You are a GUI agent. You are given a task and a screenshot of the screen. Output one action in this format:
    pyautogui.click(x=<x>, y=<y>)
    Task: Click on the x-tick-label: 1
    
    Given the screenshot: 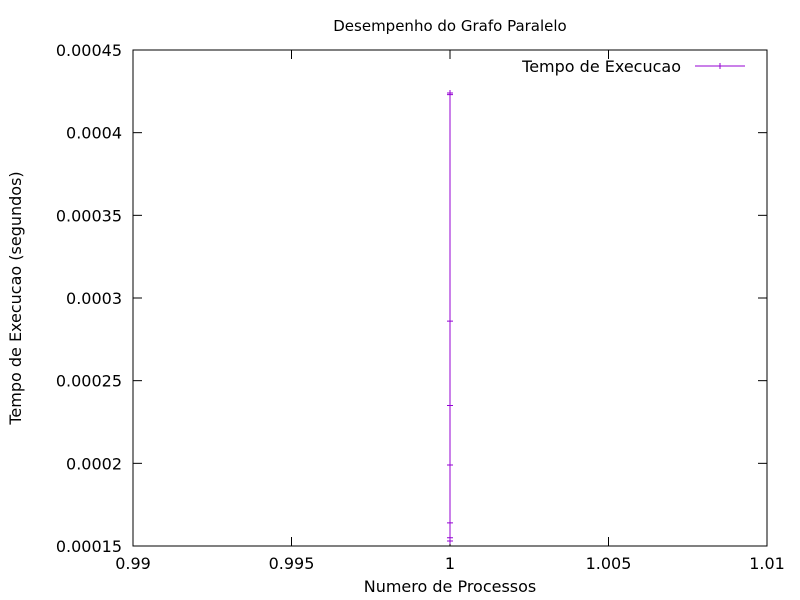 What is the action you would take?
    pyautogui.click(x=450, y=563)
    